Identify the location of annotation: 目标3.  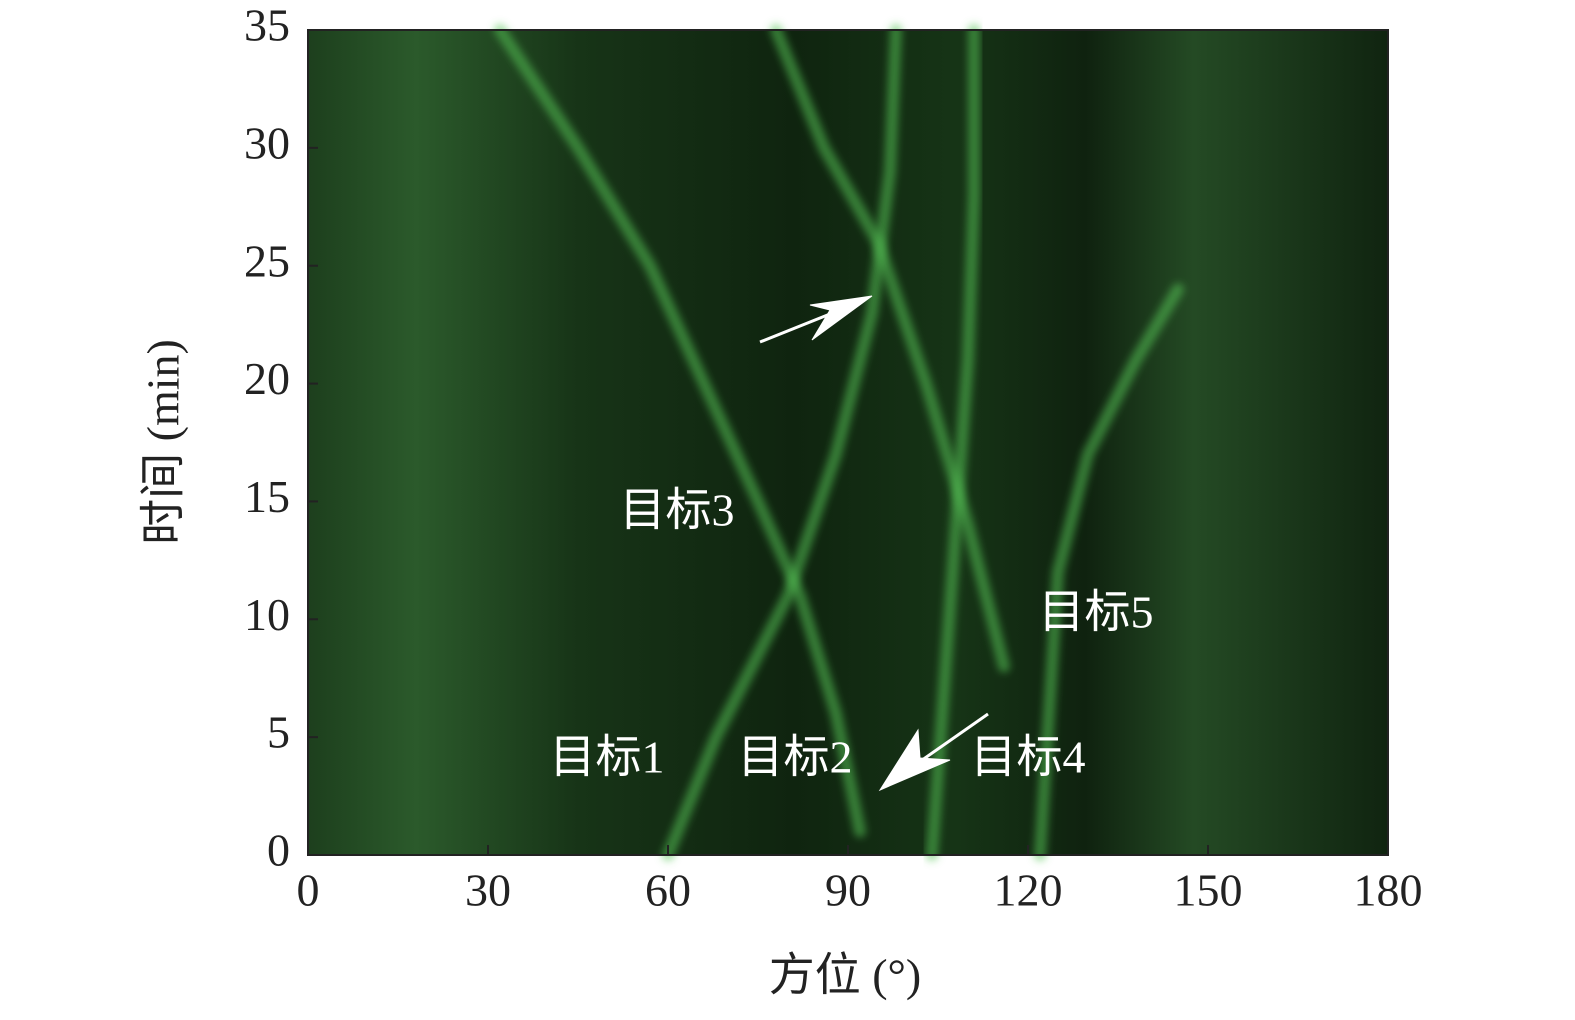
(677, 510).